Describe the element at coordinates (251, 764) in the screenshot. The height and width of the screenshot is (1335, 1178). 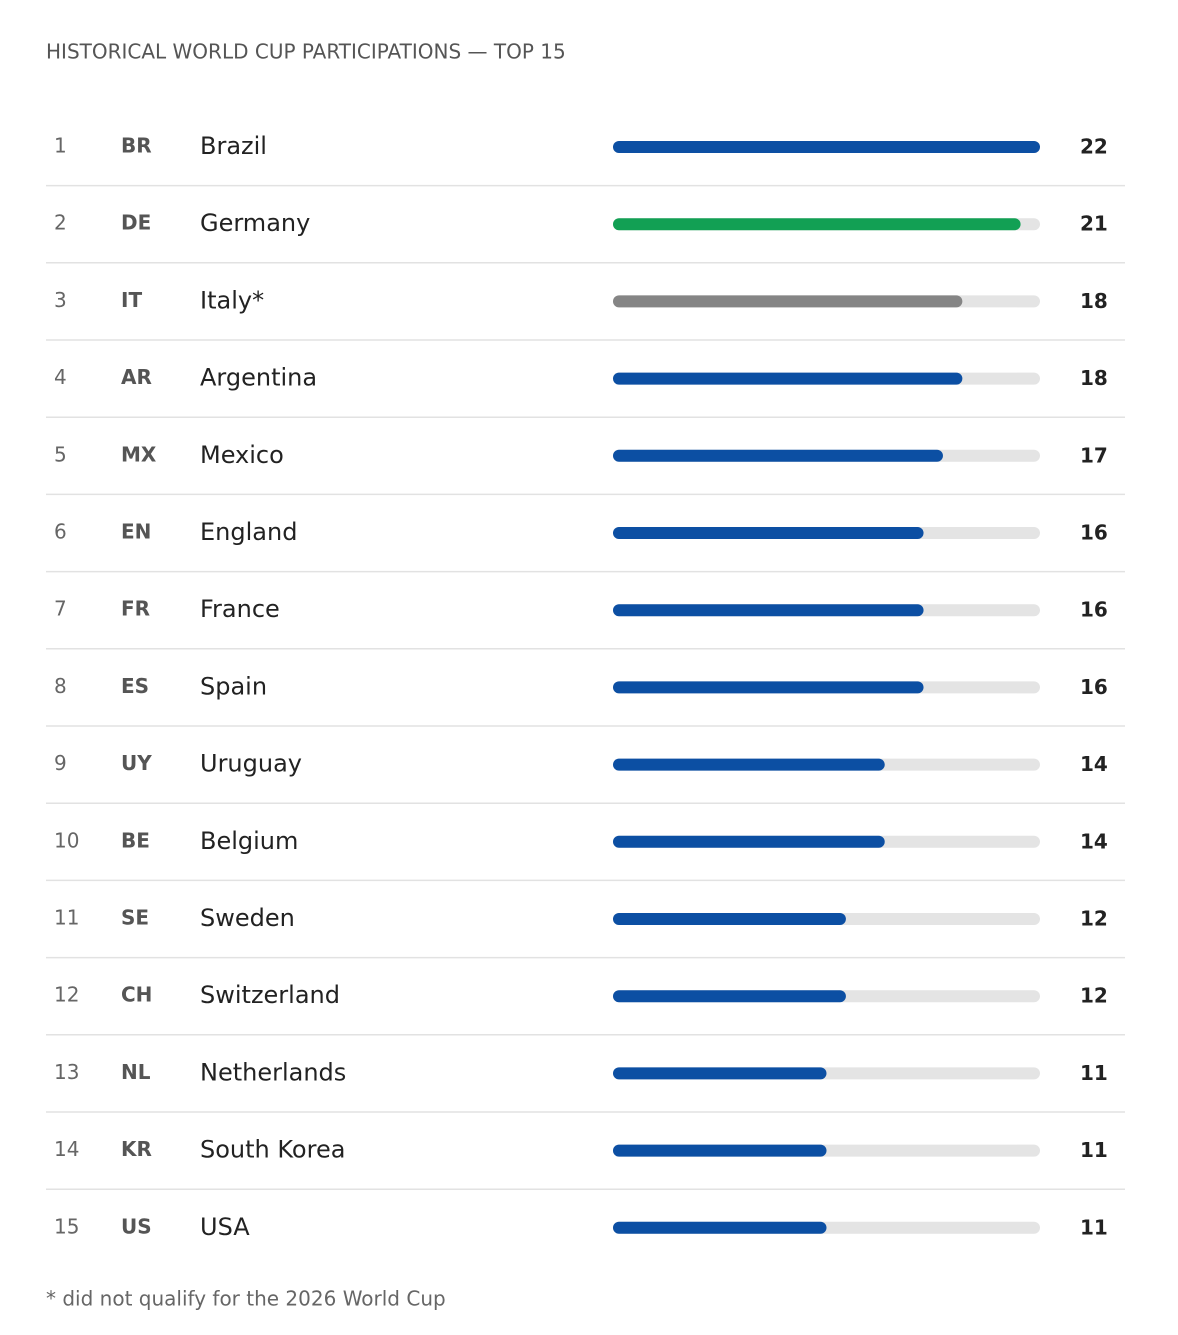
I see `country-name: Uruguay` at that location.